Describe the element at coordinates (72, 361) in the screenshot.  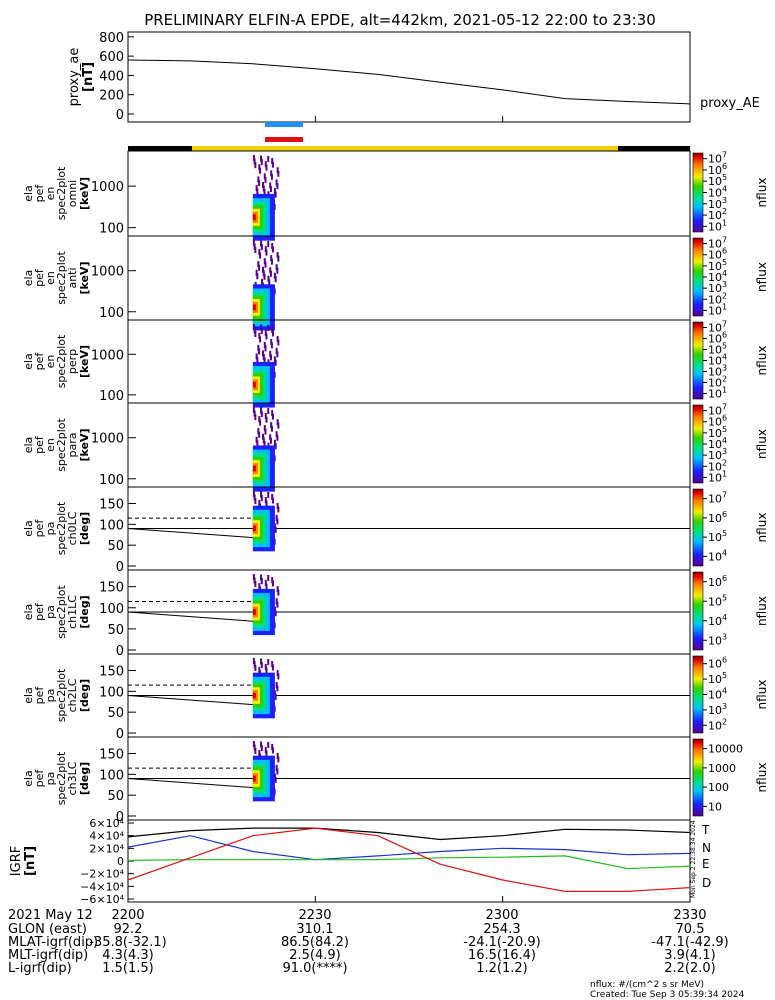
I see `energy-ylabel-line: perp` at that location.